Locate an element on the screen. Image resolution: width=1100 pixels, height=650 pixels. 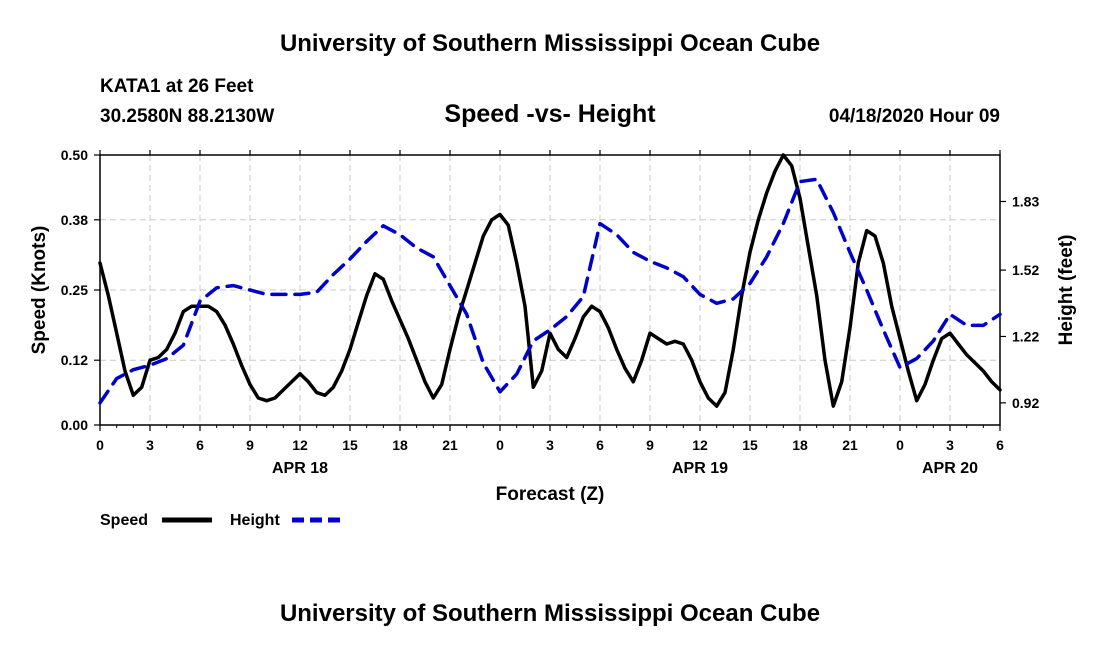
y-tick-label: 0.38 is located at coordinates (74, 220).